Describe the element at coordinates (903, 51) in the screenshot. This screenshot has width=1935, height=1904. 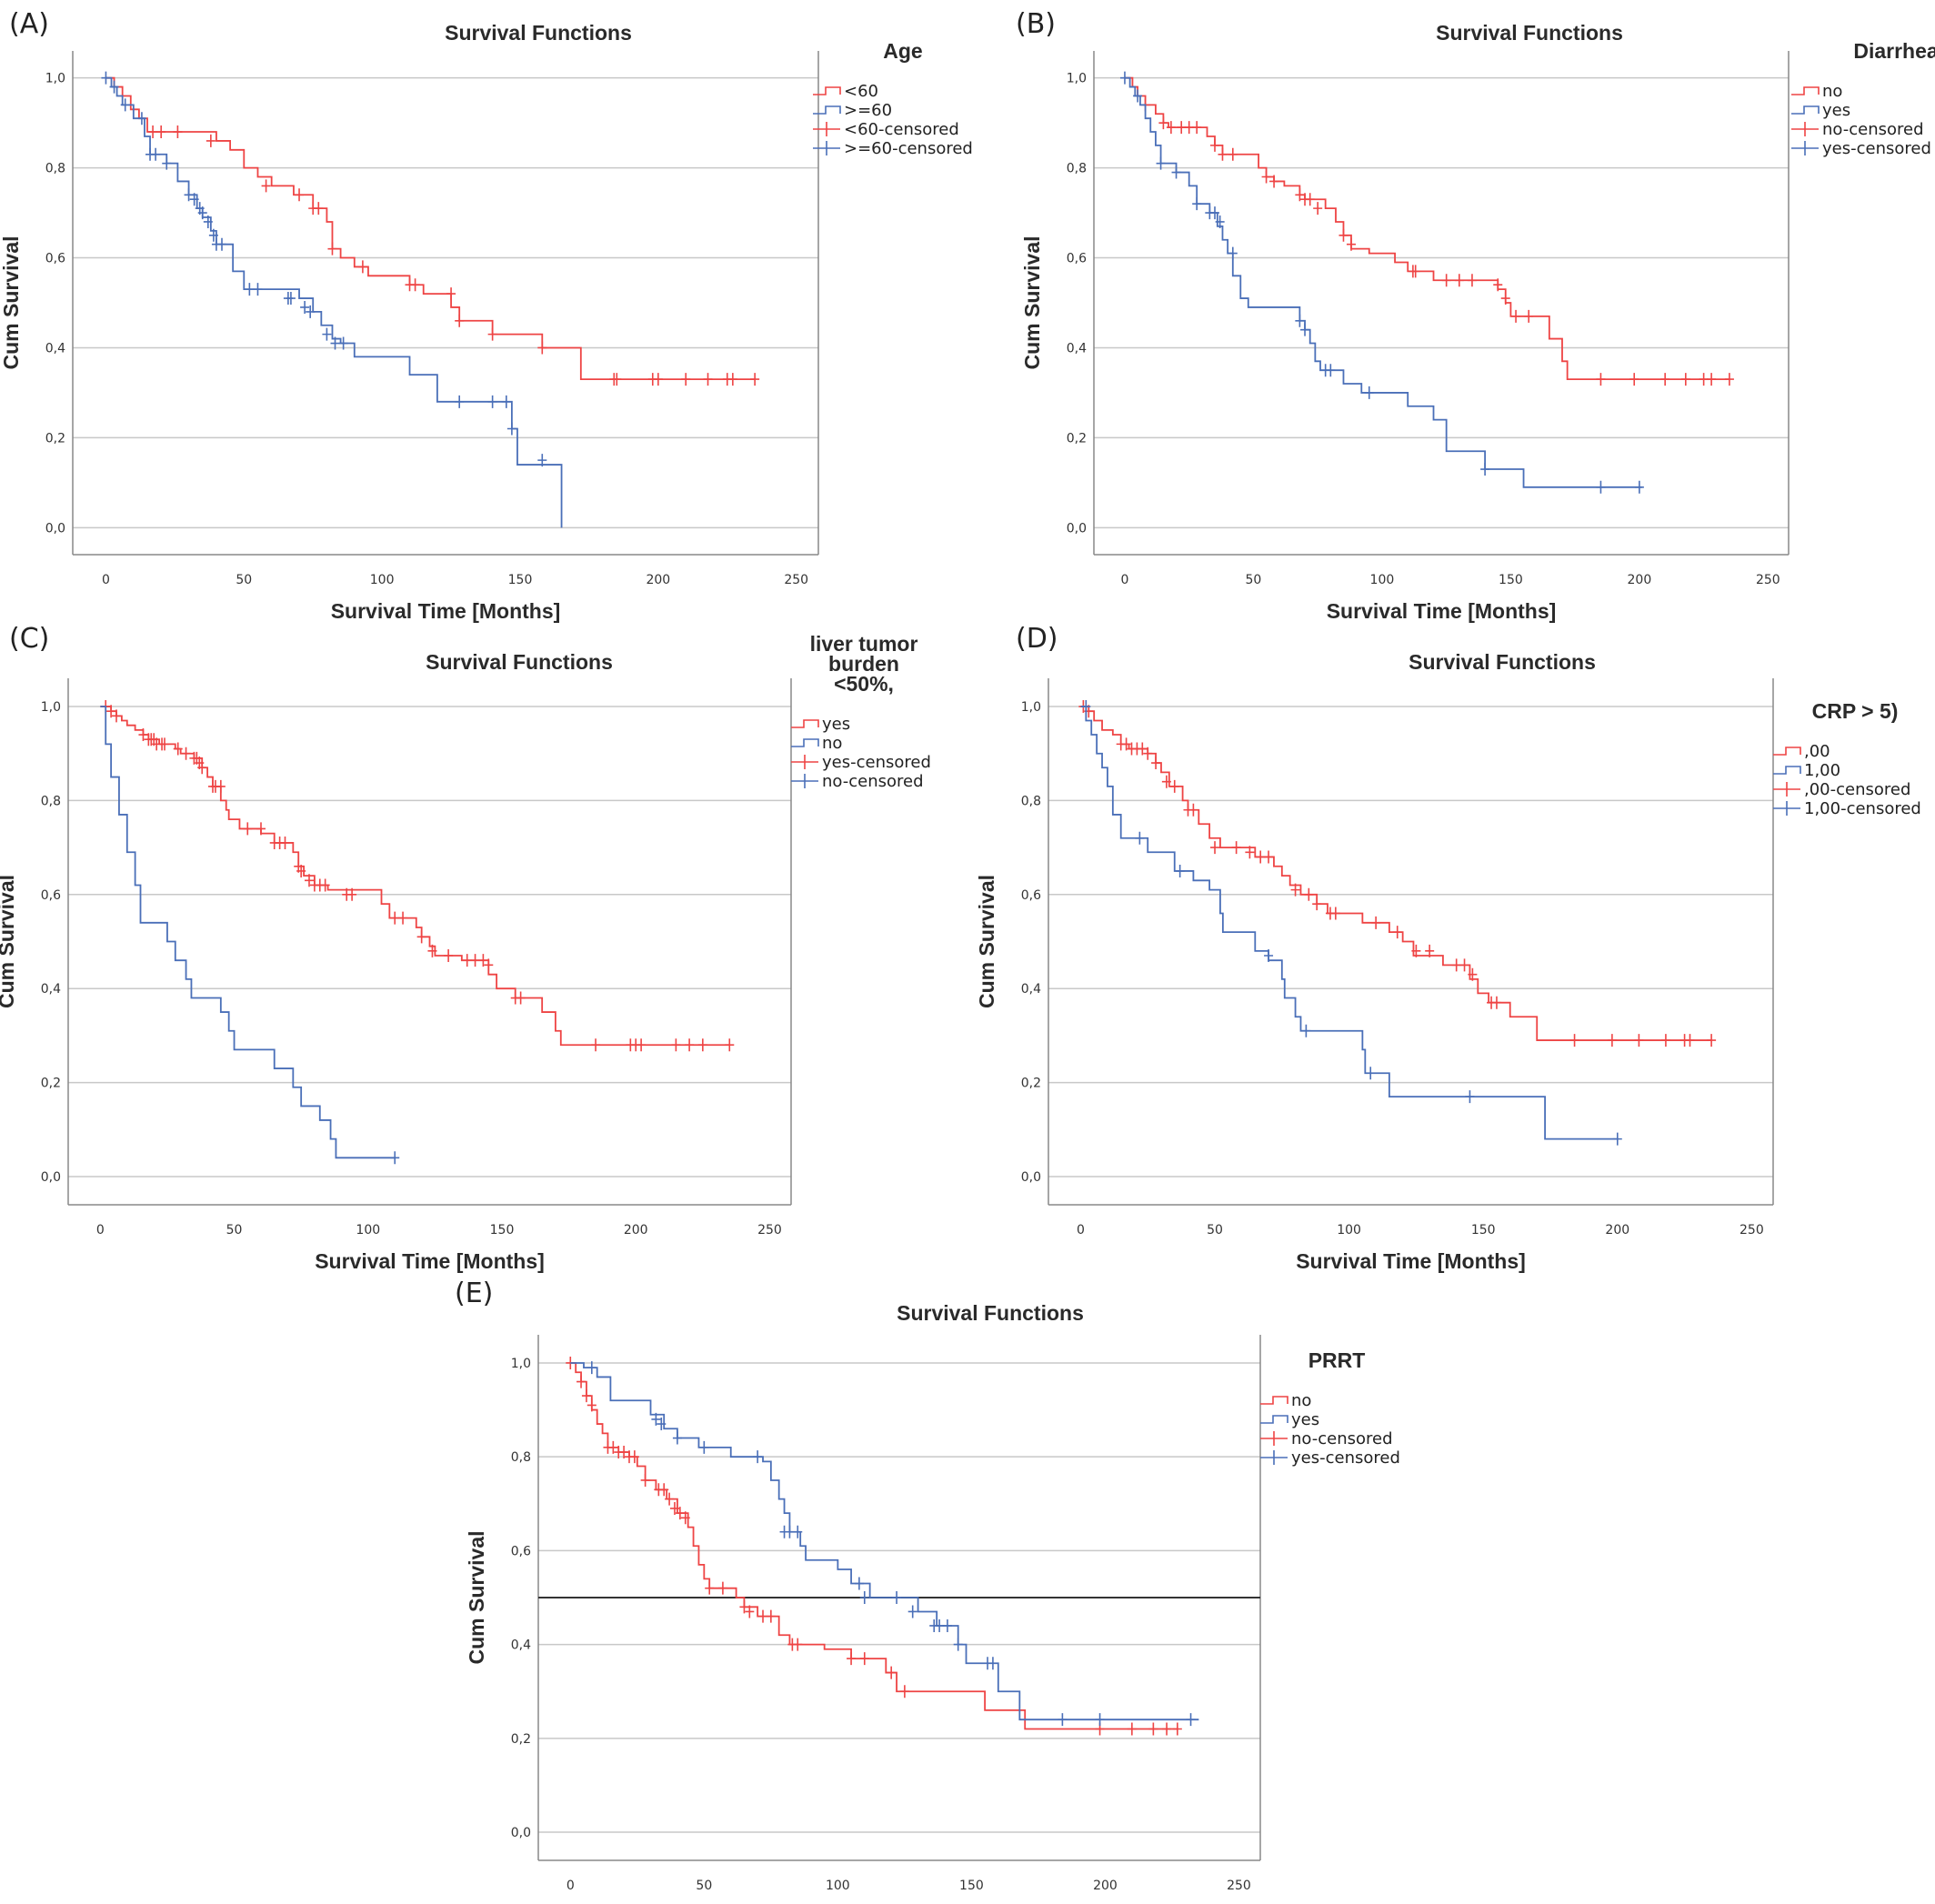
I see `legend-title: Age` at that location.